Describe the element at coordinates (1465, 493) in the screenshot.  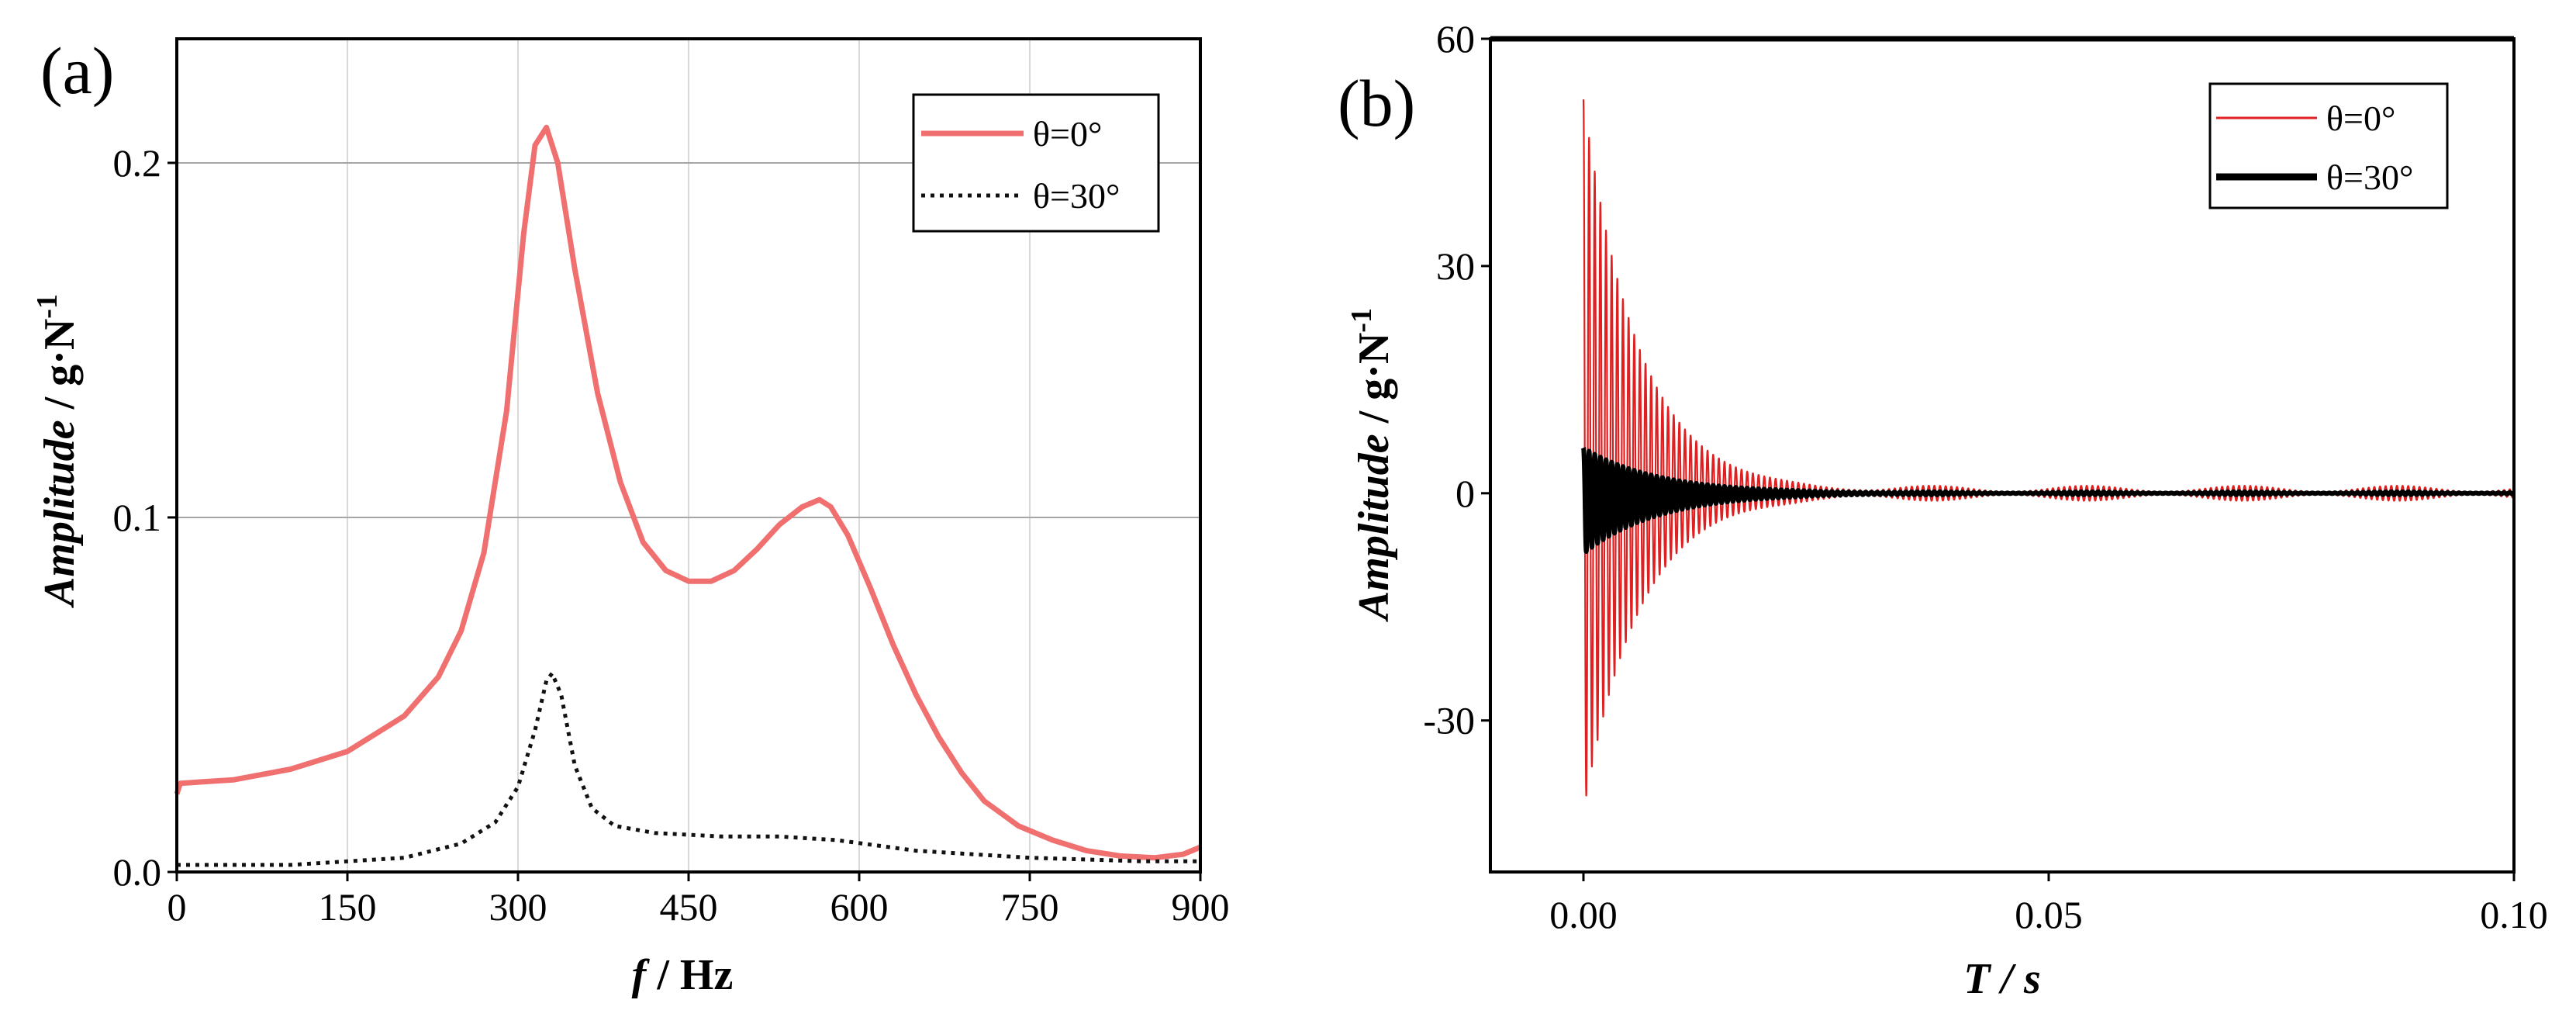
I see `panel-b-y-tick-label: 0` at that location.